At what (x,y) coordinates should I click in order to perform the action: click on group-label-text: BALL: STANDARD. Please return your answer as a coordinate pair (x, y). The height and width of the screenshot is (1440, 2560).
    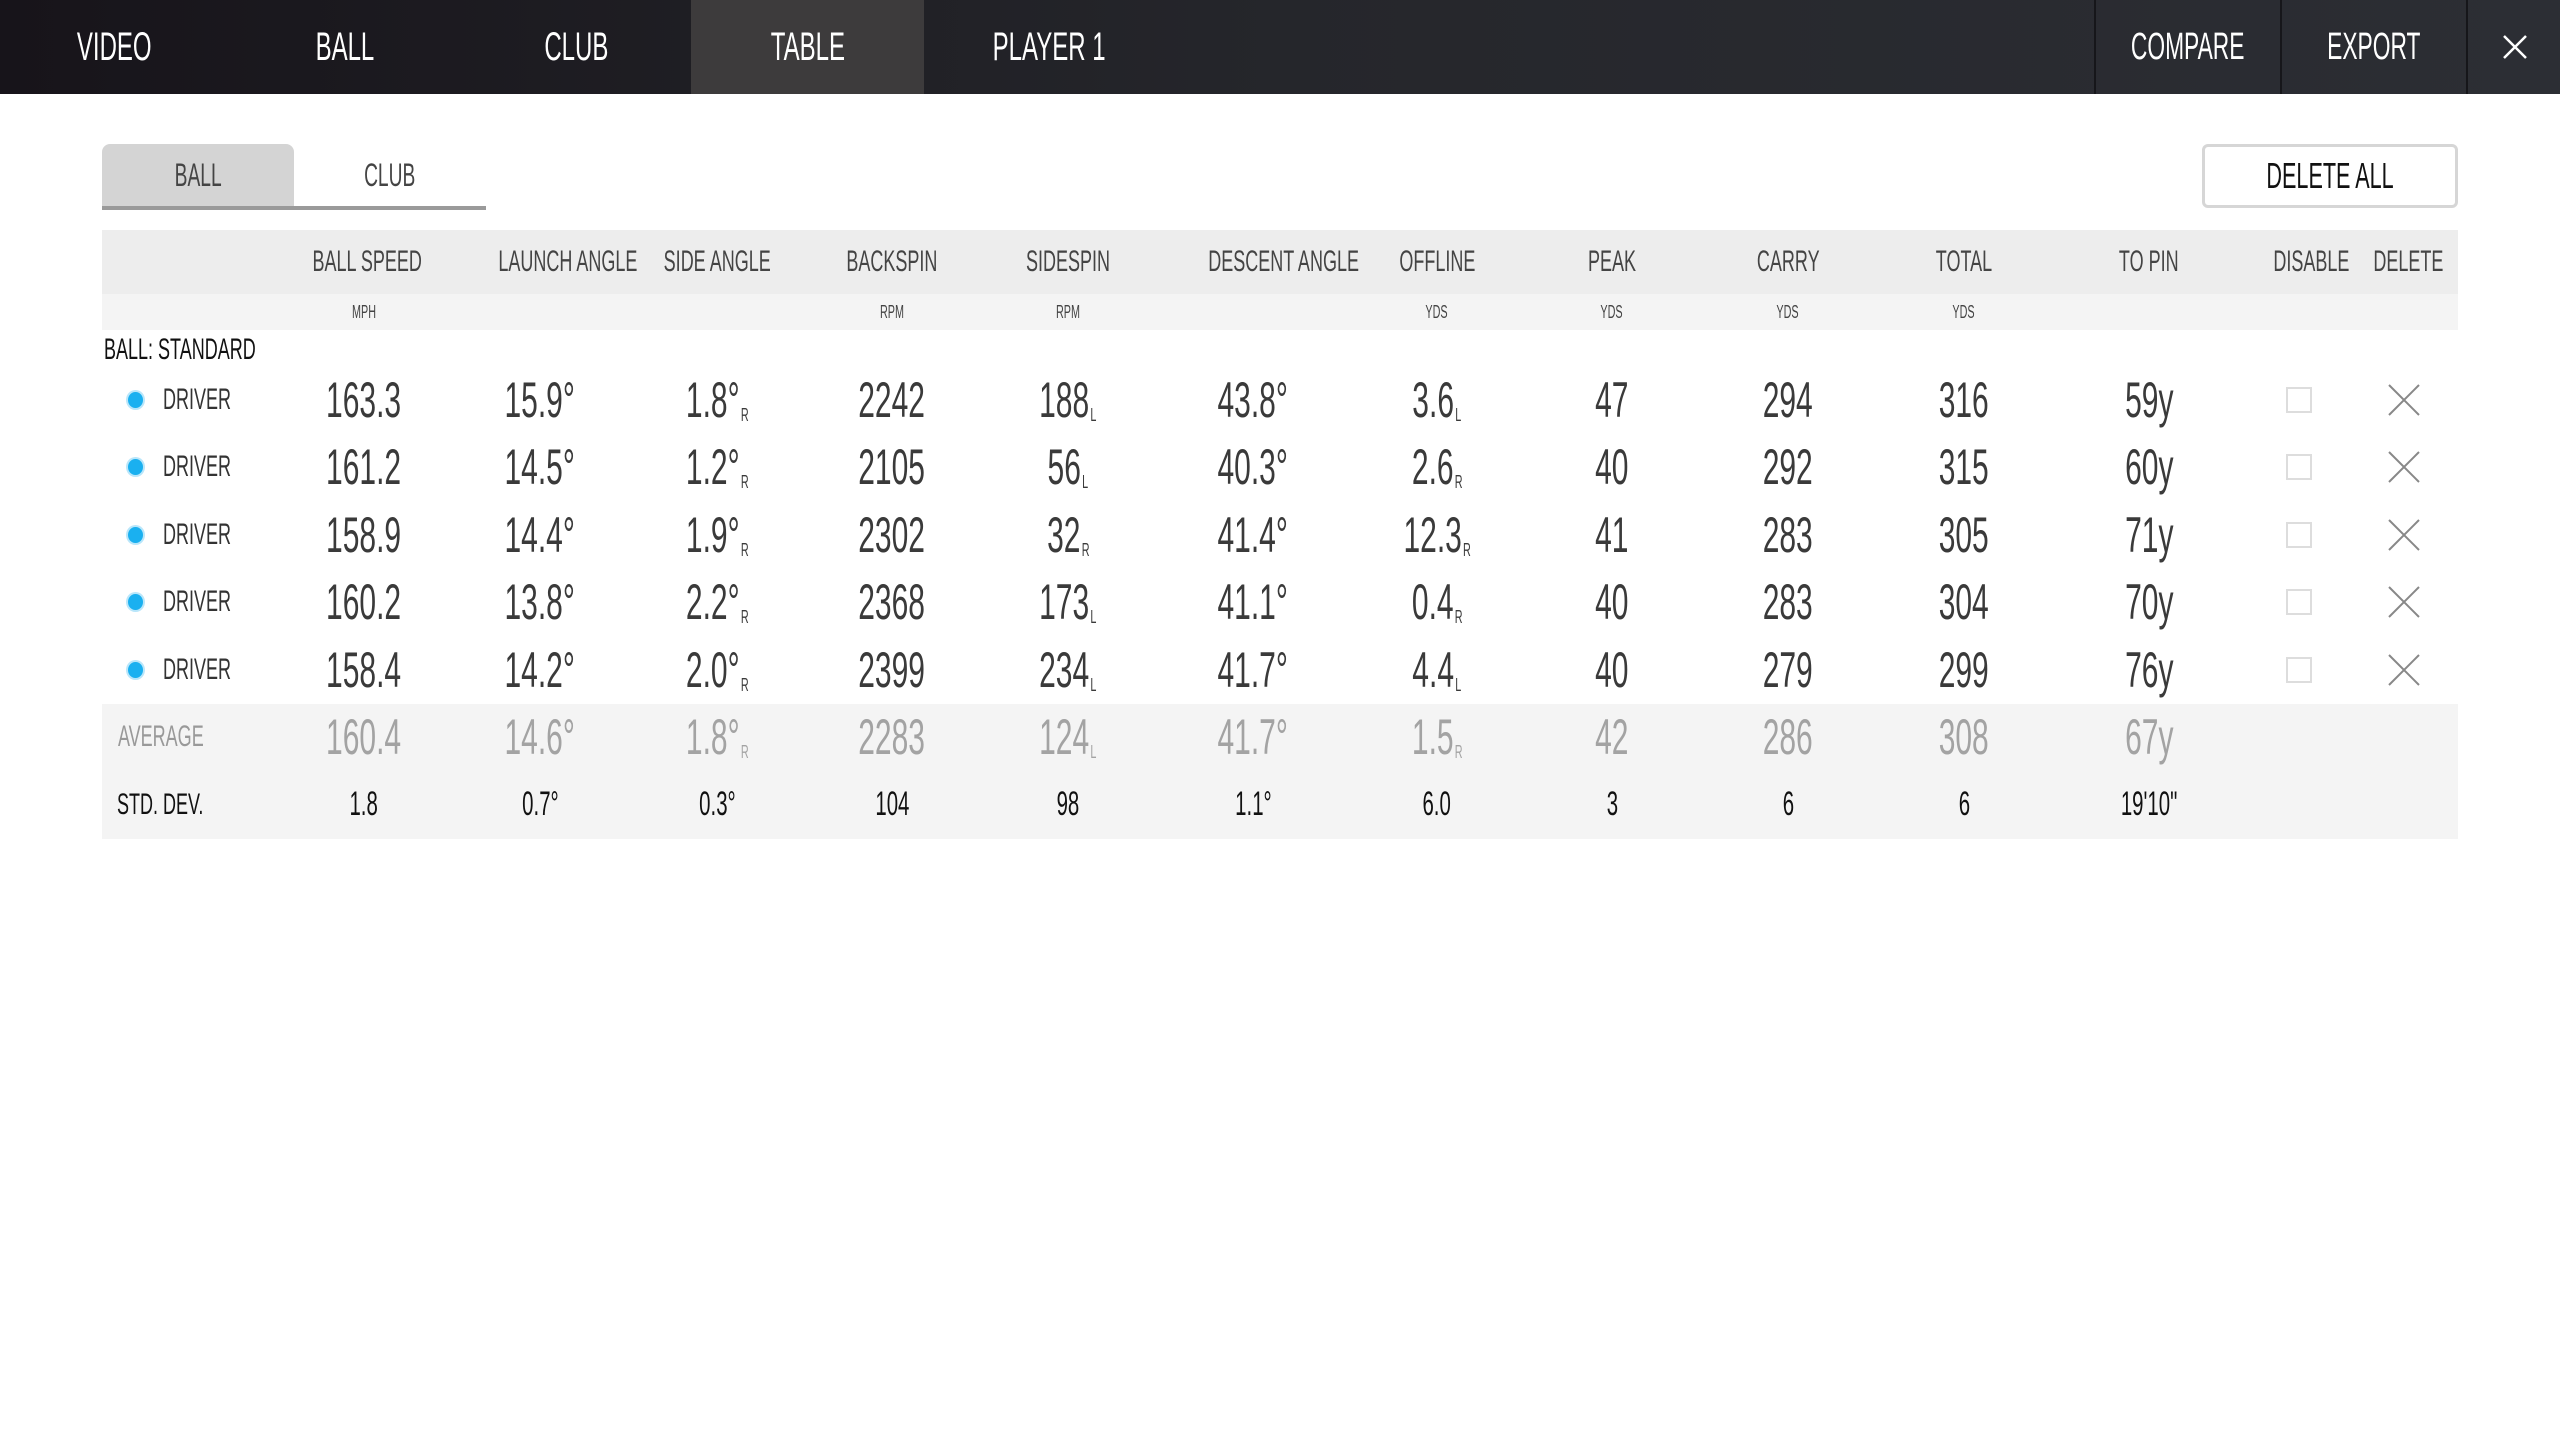
    Looking at the image, I should click on (180, 349).